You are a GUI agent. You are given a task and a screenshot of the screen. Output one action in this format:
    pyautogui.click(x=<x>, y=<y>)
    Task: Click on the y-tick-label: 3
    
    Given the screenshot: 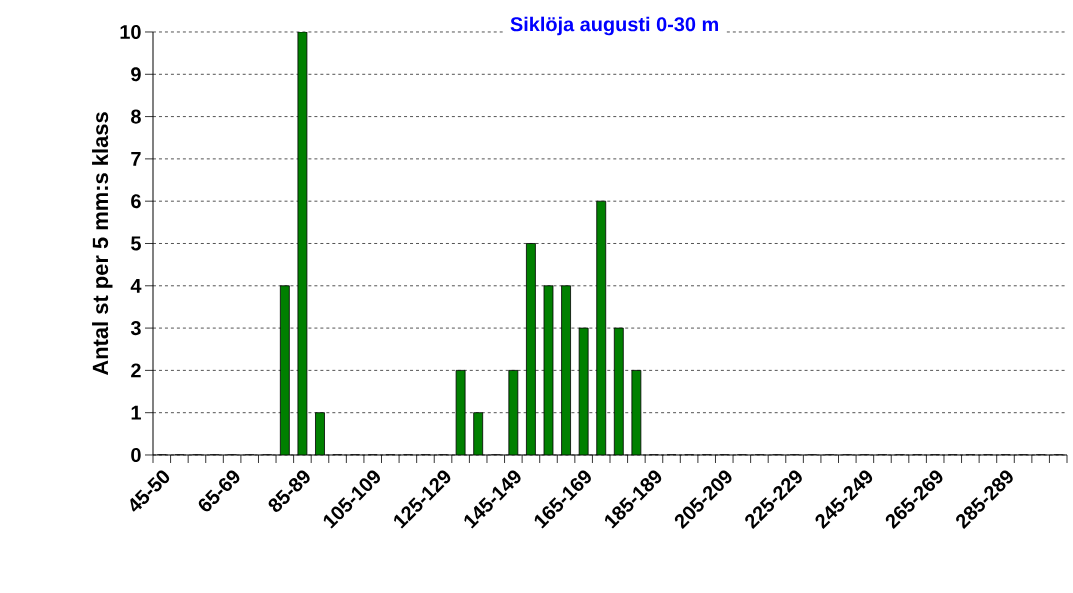 What is the action you would take?
    pyautogui.click(x=135, y=328)
    